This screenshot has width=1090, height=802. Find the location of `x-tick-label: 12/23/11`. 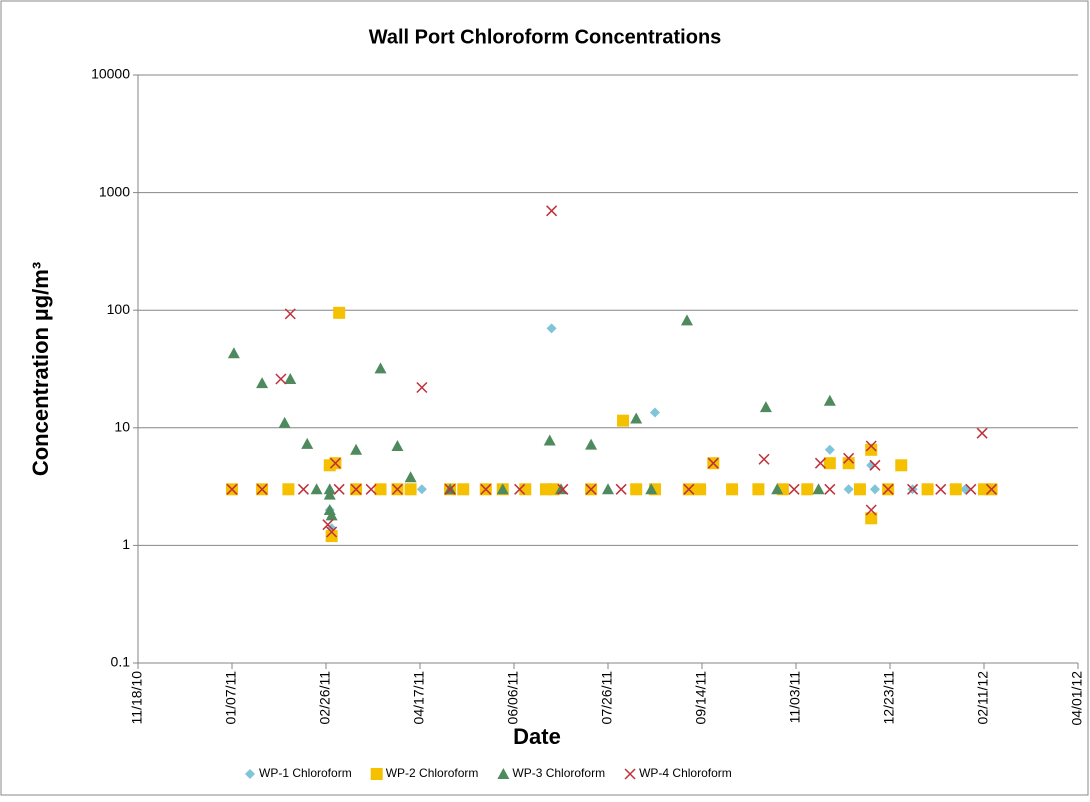

x-tick-label: 12/23/11 is located at coordinates (889, 698).